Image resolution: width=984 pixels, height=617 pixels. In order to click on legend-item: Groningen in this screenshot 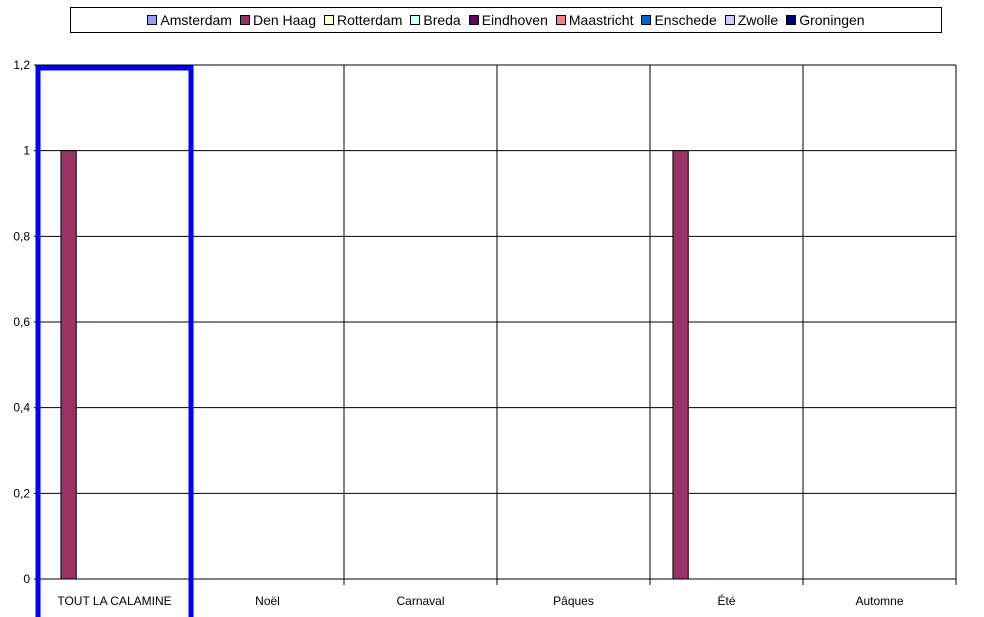, I will do `click(825, 20)`.